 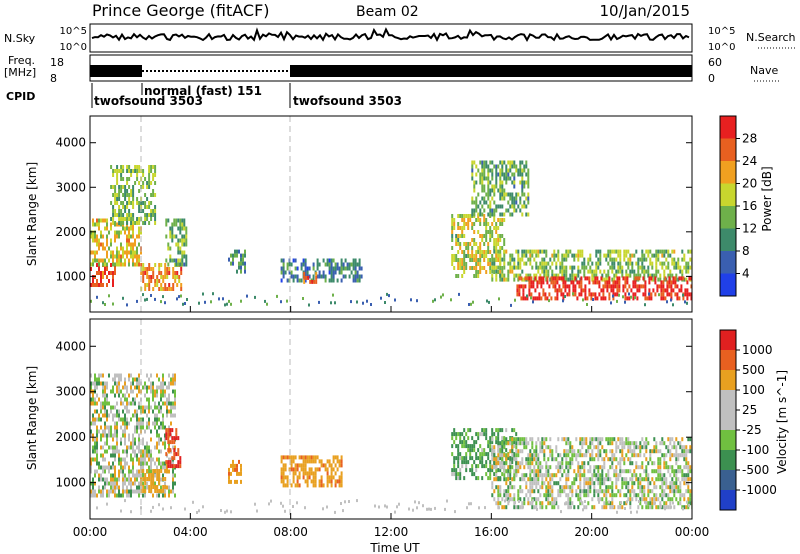 What do you see at coordinates (749, 229) in the screenshot?
I see `colorbar-tick-label: 12` at bounding box center [749, 229].